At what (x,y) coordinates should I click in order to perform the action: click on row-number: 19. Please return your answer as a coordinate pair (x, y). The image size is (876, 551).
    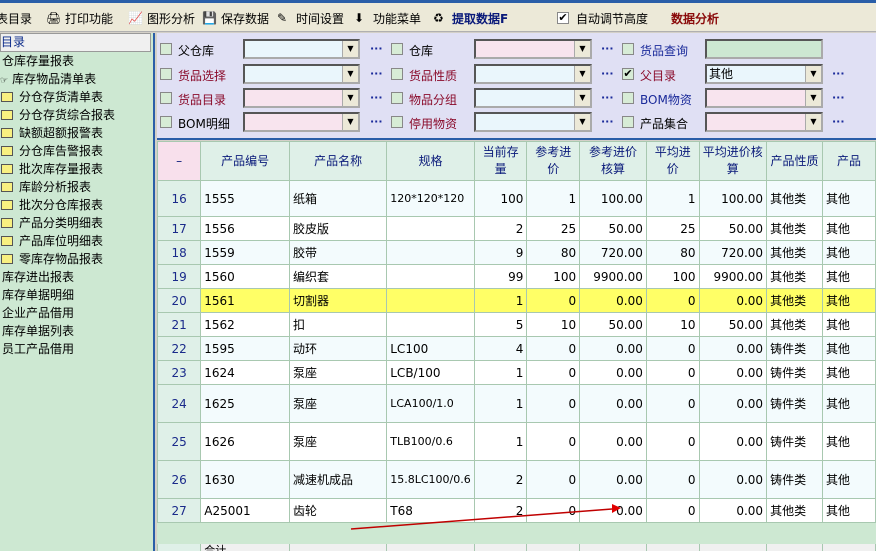
    Looking at the image, I should click on (179, 276).